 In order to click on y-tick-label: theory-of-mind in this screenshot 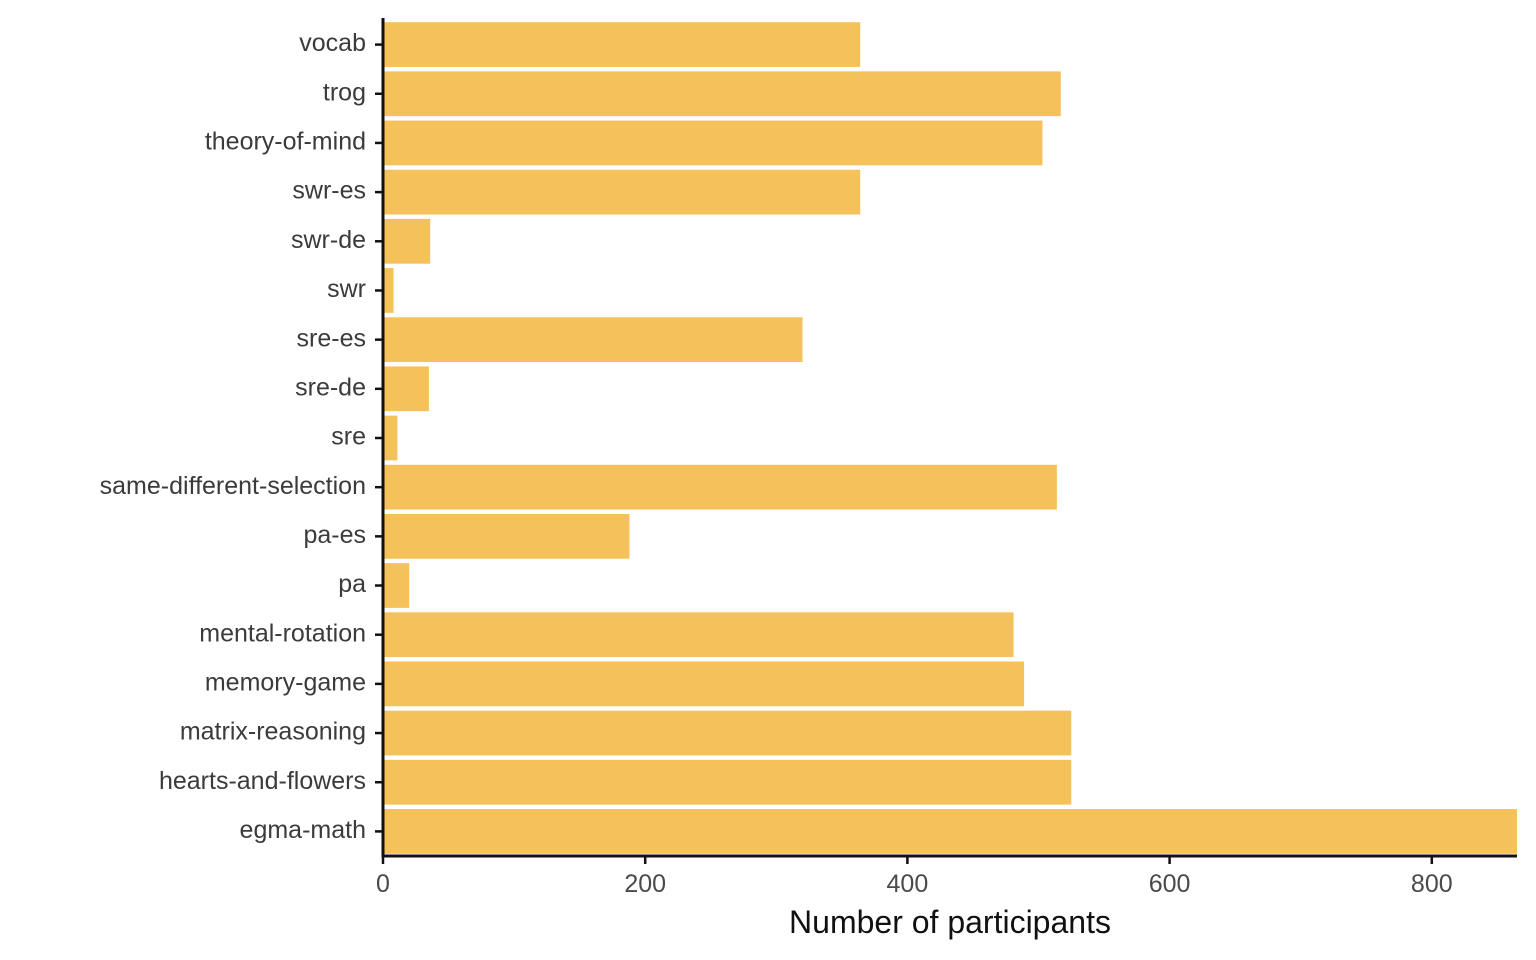, I will do `click(285, 142)`.